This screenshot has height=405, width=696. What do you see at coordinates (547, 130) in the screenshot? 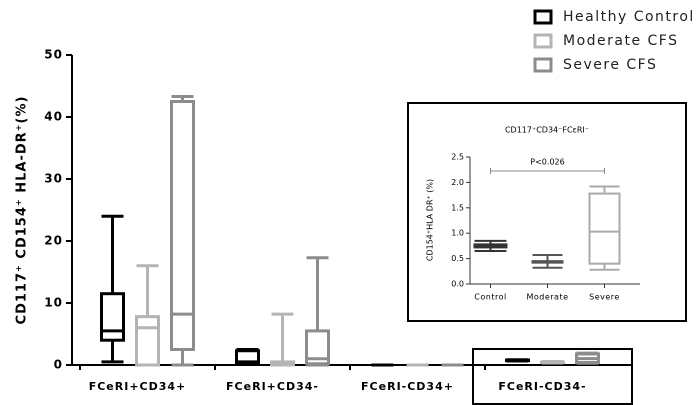
I see `inset-title: CD117⁺CD34⁻FCεRI⁻` at bounding box center [547, 130].